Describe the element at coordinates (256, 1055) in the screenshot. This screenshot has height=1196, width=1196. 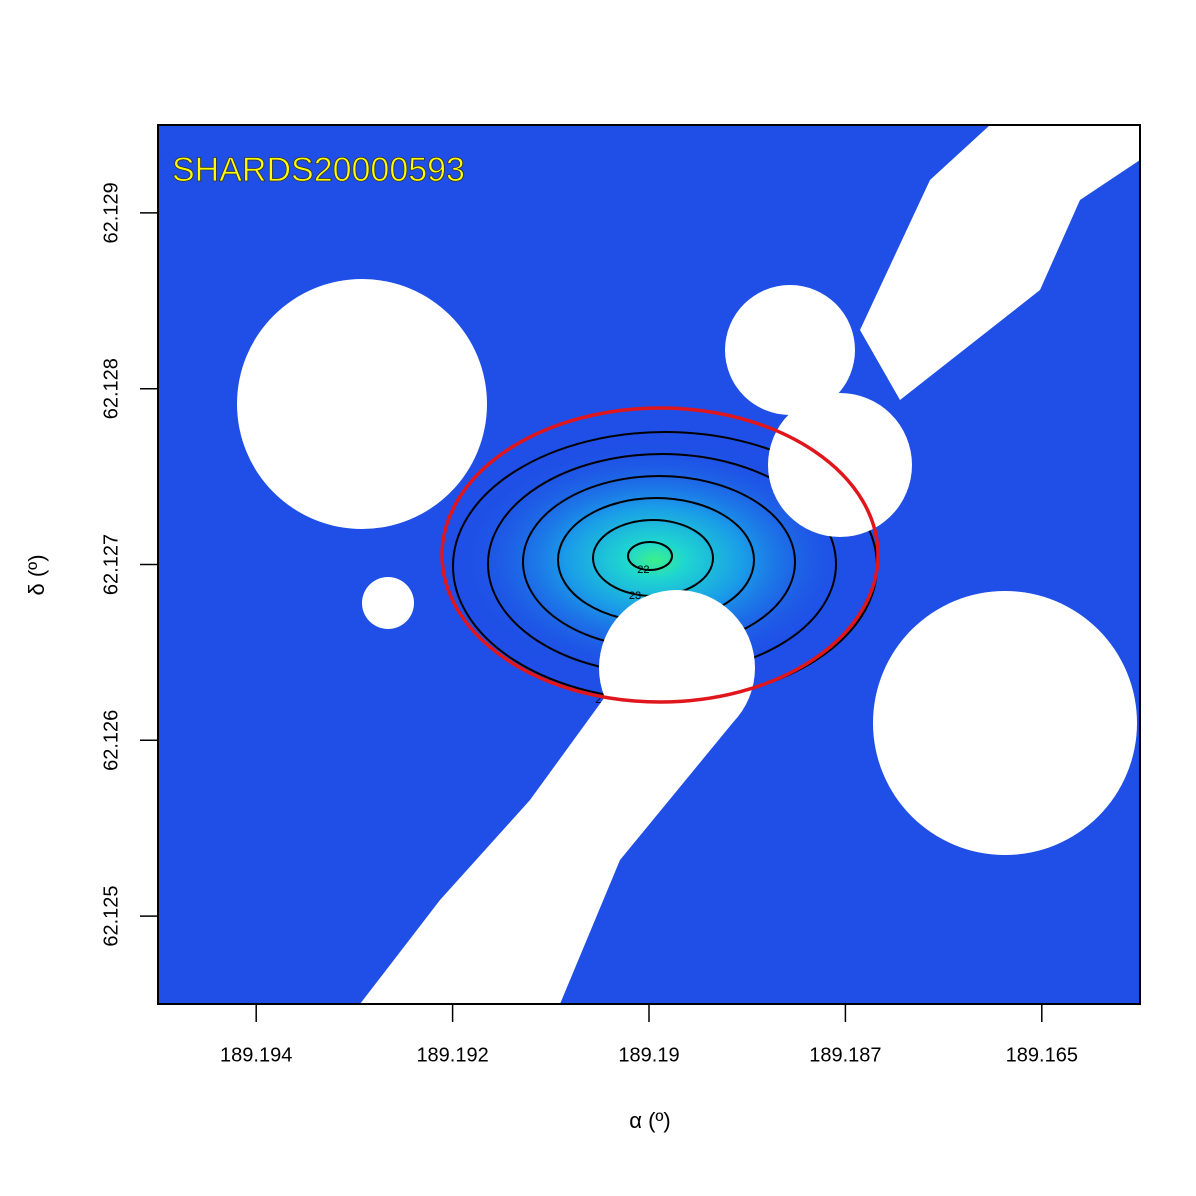
I see `x-tick-label: 189.194` at that location.